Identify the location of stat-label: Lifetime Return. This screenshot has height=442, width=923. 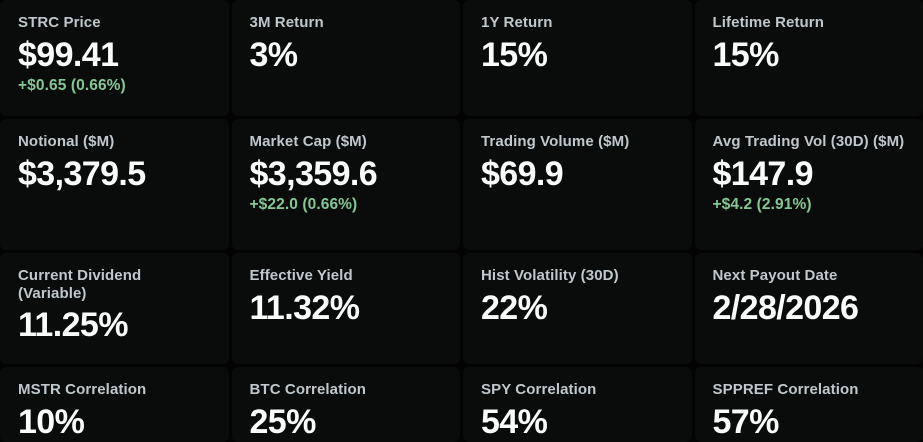
(768, 22).